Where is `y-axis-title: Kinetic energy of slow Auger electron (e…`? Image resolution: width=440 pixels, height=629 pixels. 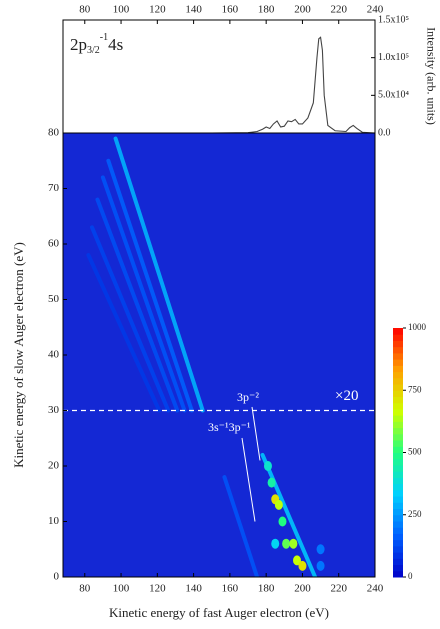 y-axis-title: Kinetic energy of slow Auger electron (e… is located at coordinates (18, 355).